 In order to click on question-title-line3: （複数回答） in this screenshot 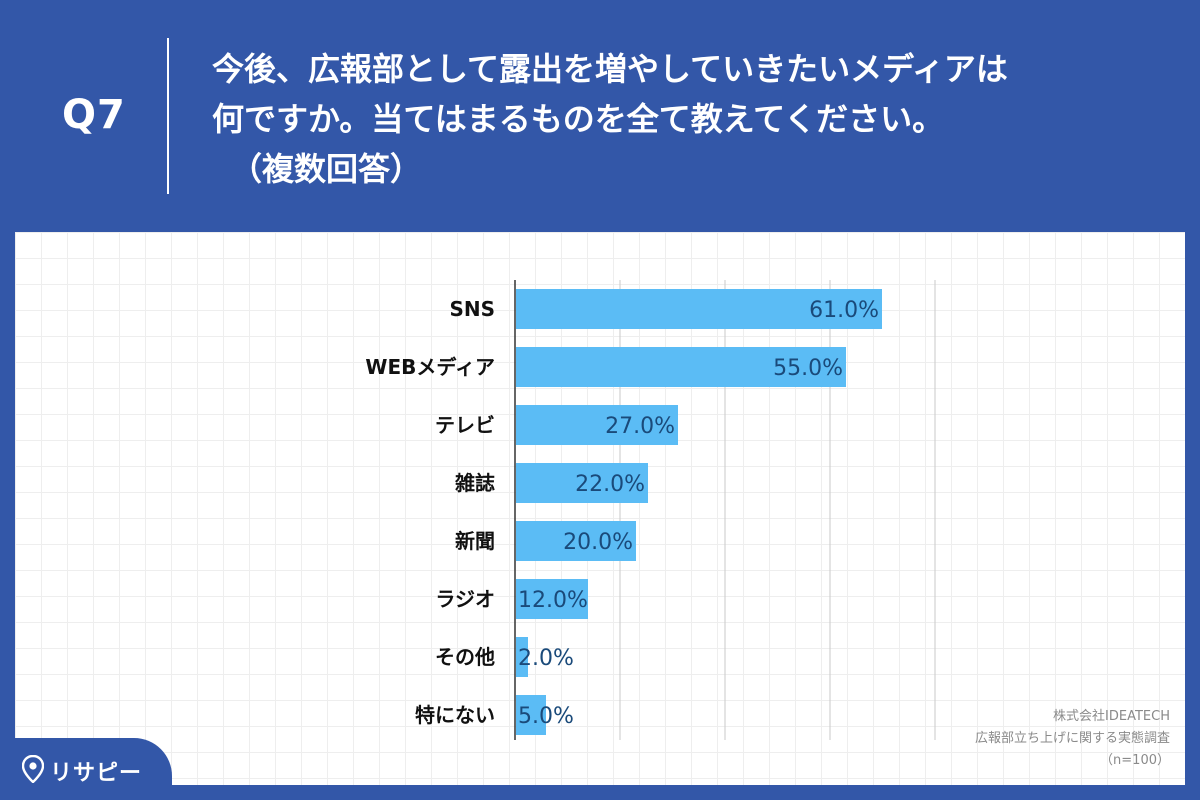, I will do `click(326, 169)`.